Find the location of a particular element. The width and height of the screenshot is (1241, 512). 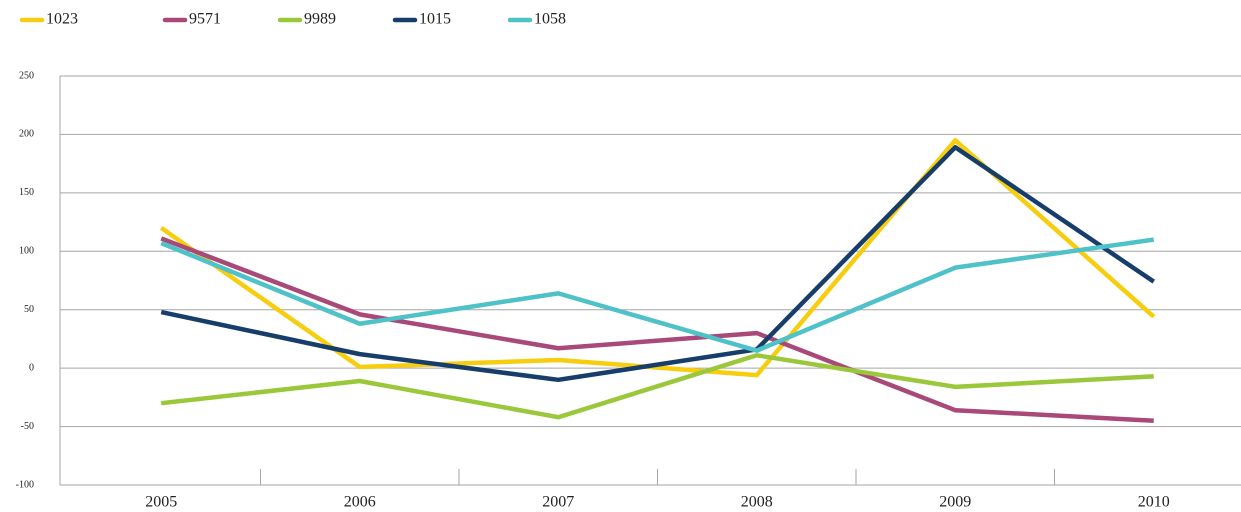

series-line is located at coordinates (657, 386).